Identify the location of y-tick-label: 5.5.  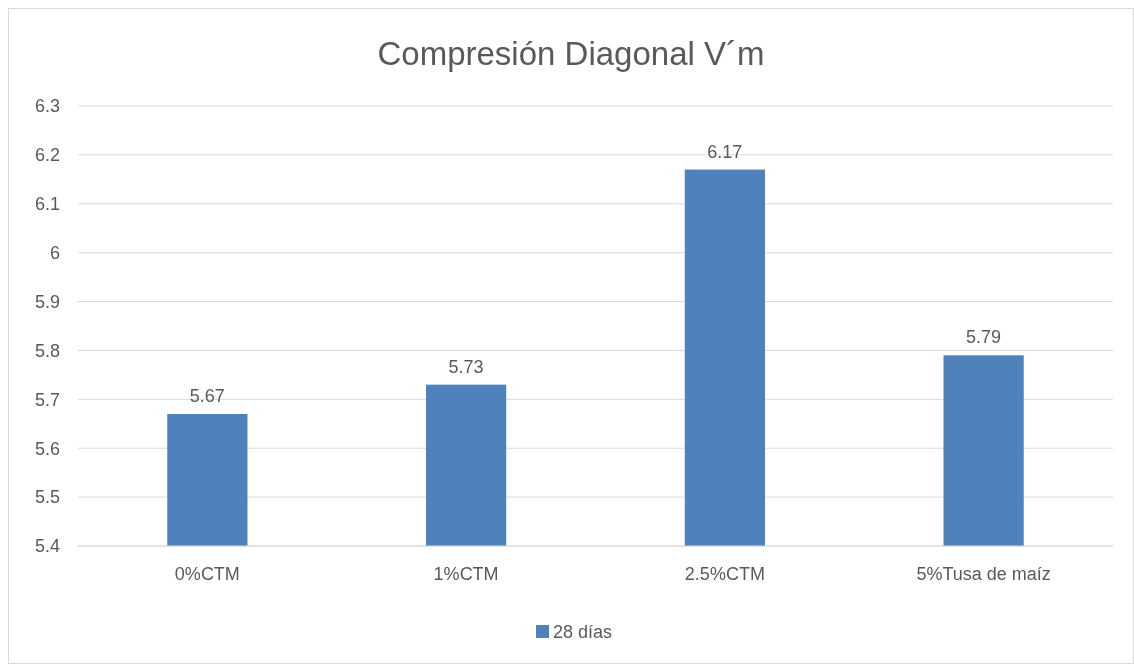
(47, 497).